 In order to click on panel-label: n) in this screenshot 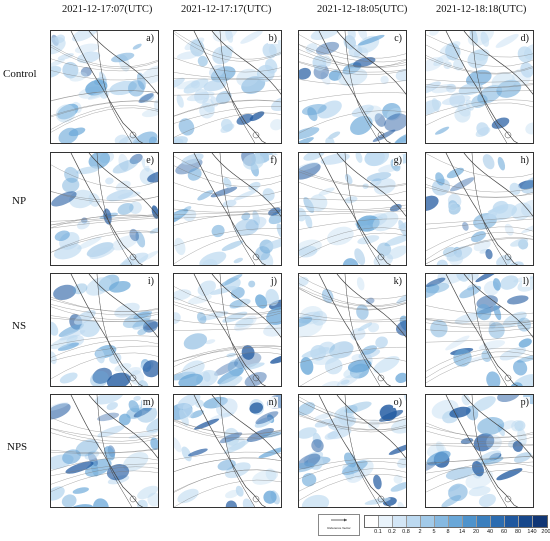, I will do `click(272, 402)`.